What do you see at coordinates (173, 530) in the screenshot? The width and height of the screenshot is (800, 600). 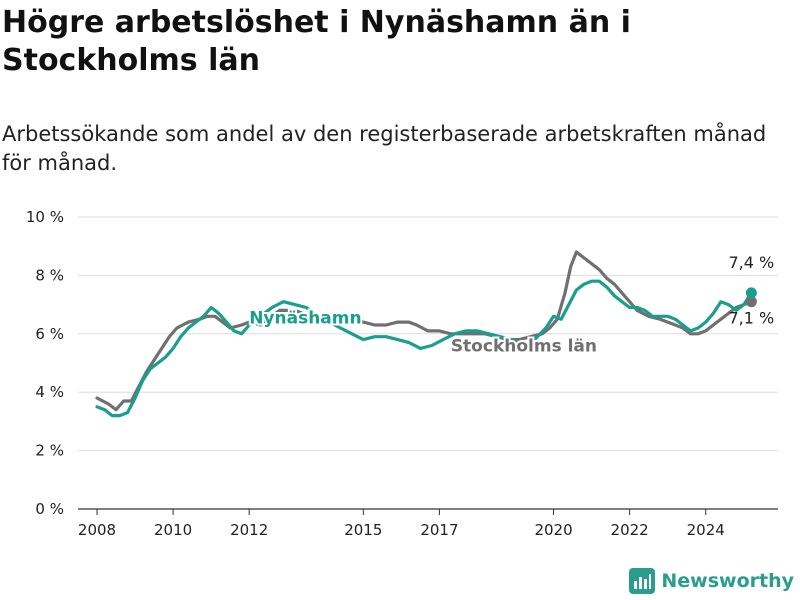 I see `x-tick-label: 2010` at bounding box center [173, 530].